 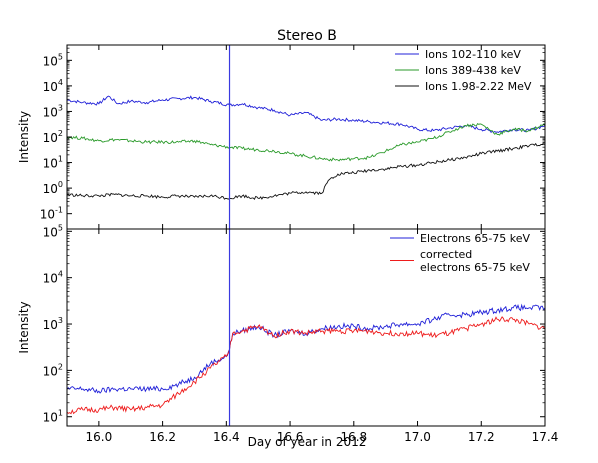 I want to click on legend-entry: Electrons 65-75 keV, so click(x=475, y=238).